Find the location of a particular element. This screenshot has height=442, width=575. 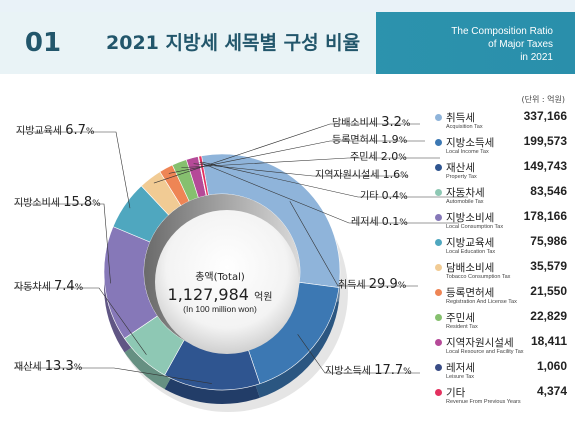

legend-label: 지방소비세 is located at coordinates (470, 218).